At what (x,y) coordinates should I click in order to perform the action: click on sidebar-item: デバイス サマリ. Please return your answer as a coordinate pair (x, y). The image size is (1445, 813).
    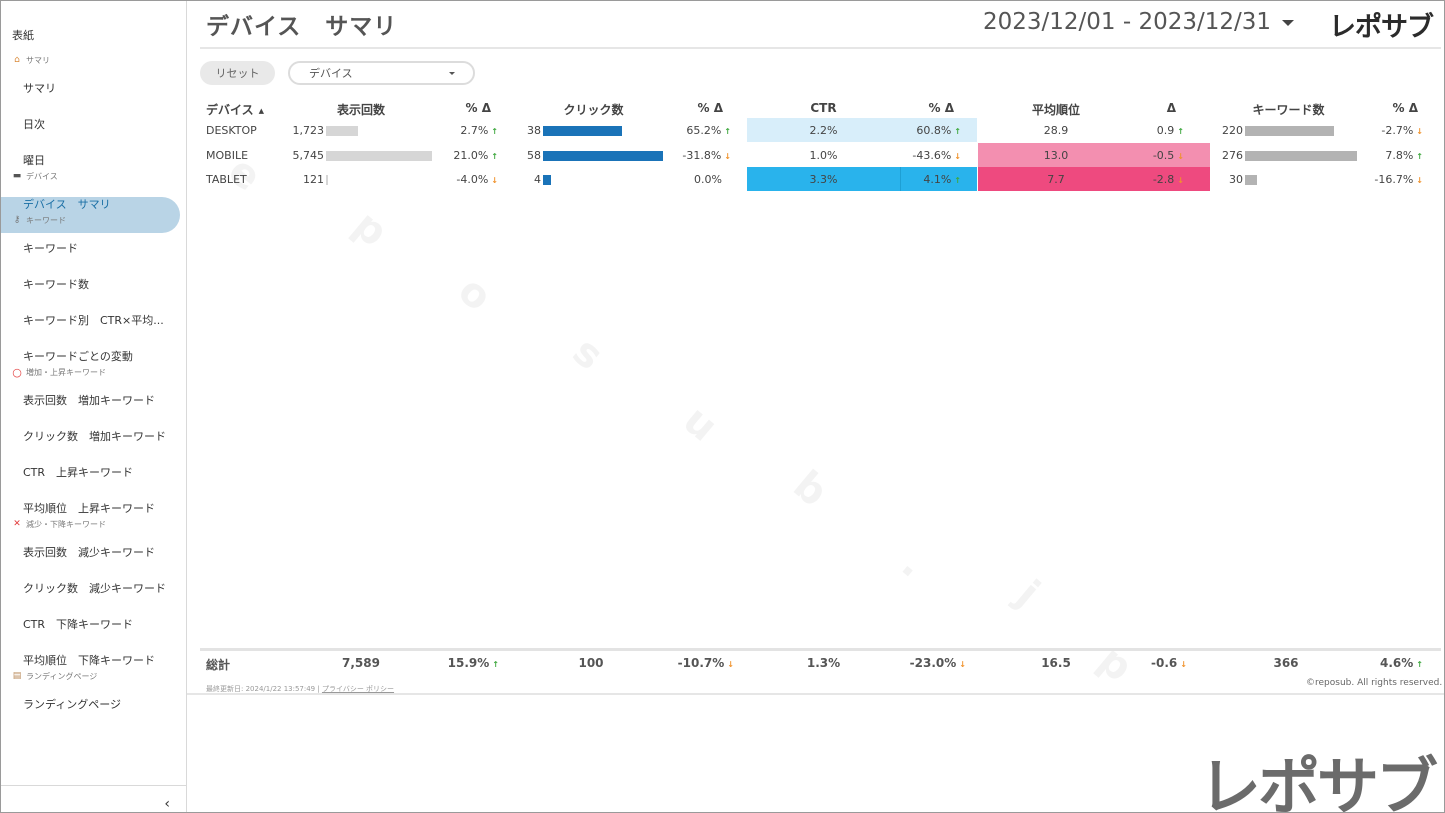
    Looking at the image, I should click on (67, 204).